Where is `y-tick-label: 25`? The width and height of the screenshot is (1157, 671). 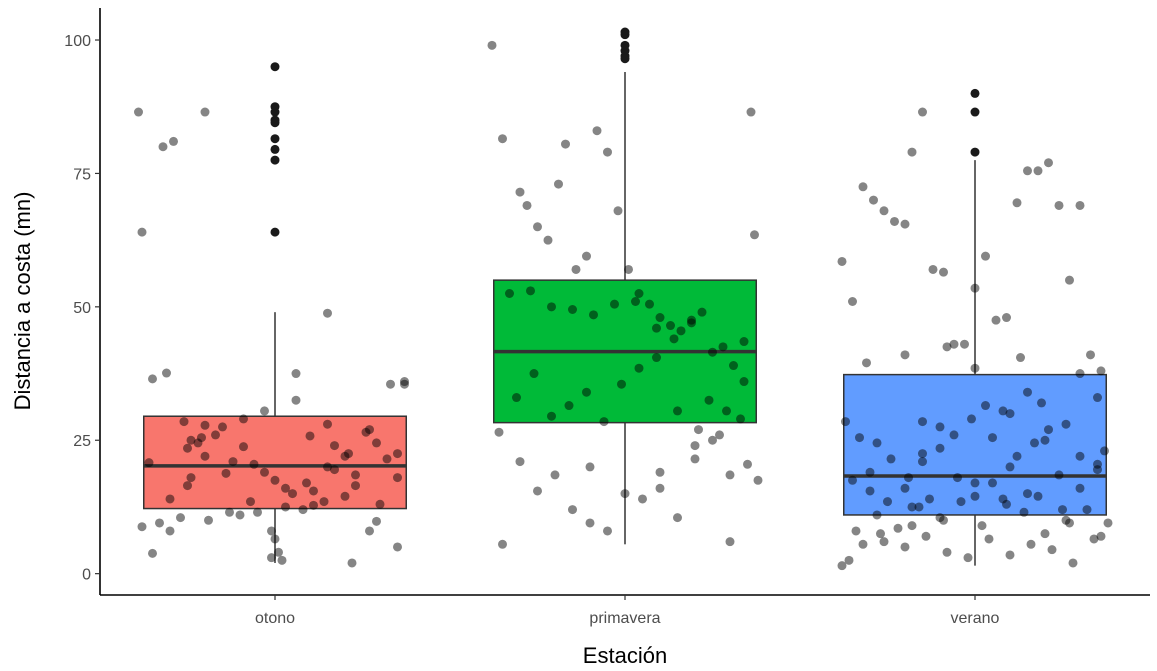
y-tick-label: 25 is located at coordinates (82, 441).